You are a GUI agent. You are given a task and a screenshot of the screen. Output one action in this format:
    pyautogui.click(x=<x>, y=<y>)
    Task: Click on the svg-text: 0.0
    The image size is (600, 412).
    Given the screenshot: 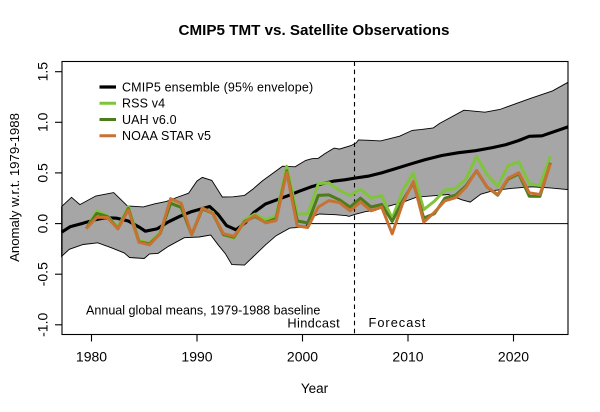 What is the action you would take?
    pyautogui.click(x=43, y=224)
    